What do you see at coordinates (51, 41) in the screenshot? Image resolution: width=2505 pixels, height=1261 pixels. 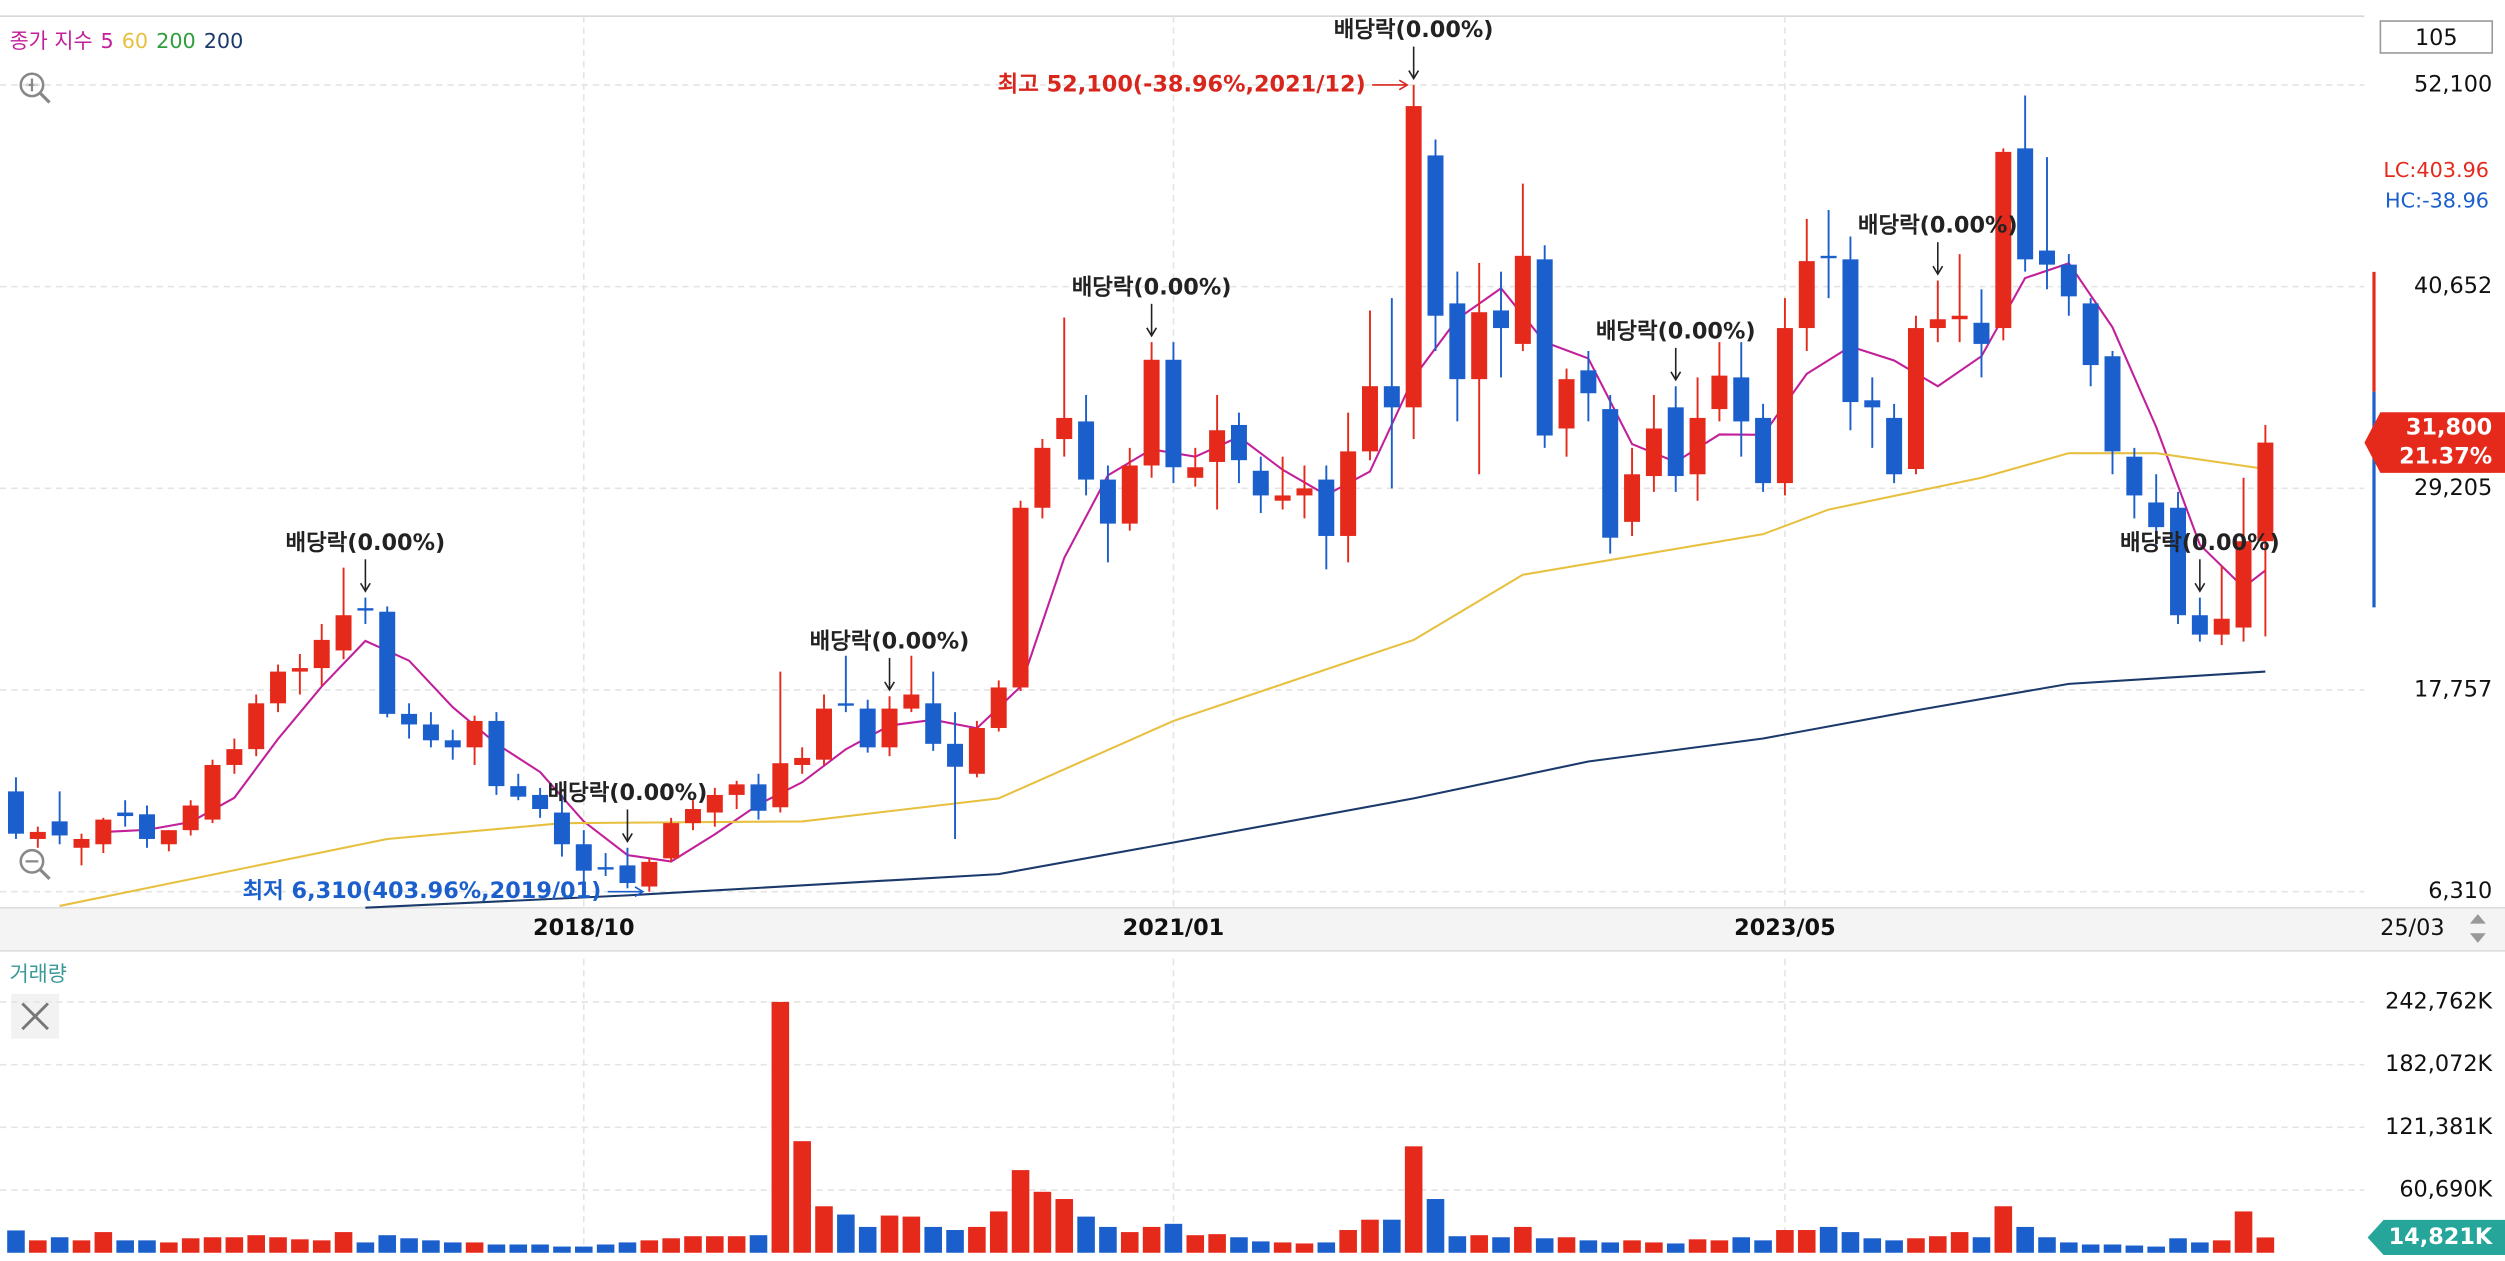 I see `legend-prefix: 종가 지수` at bounding box center [51, 41].